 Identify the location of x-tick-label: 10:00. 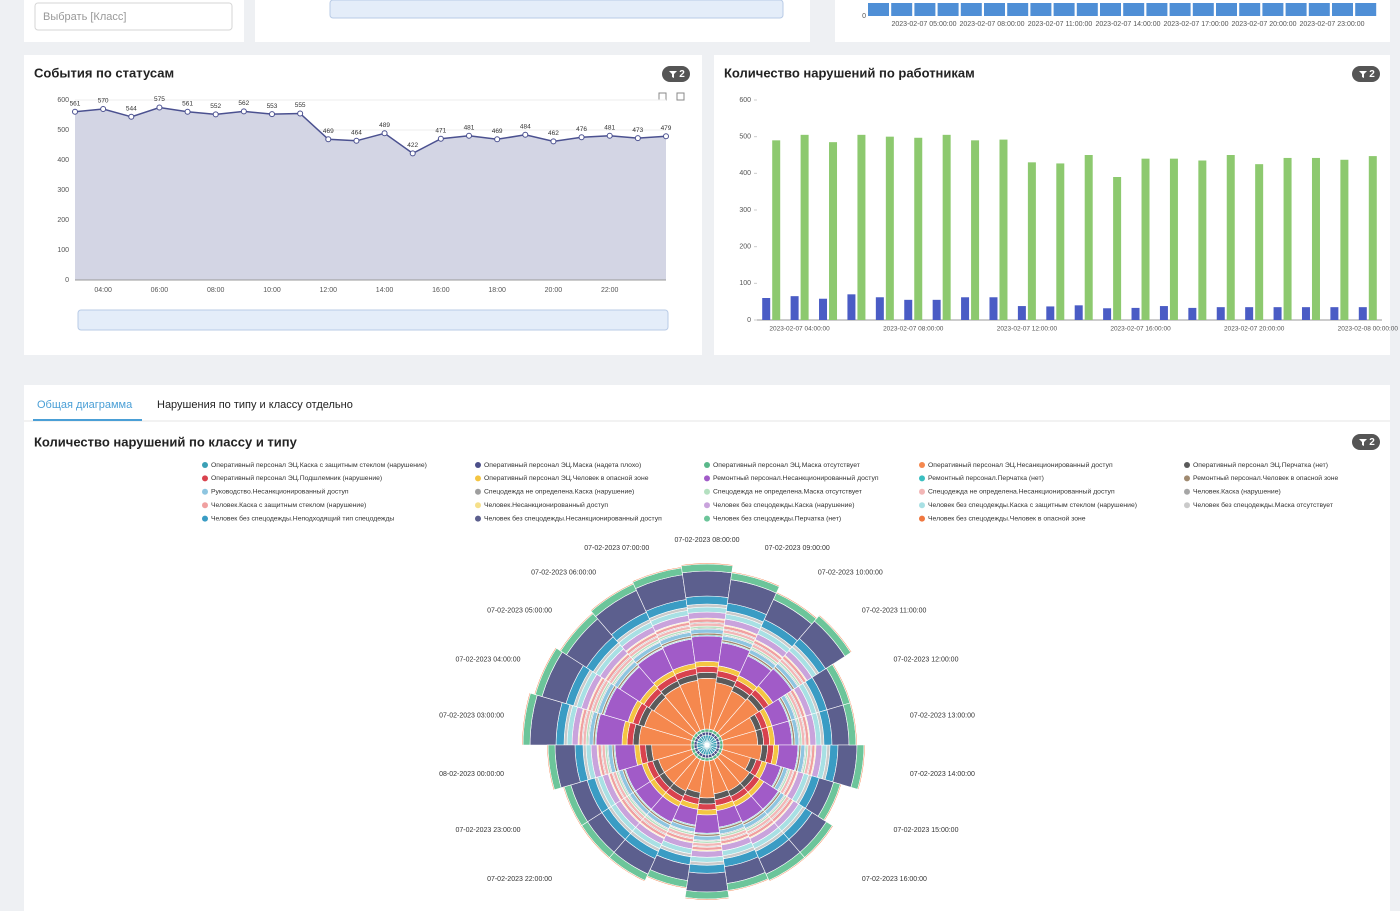
(272, 290).